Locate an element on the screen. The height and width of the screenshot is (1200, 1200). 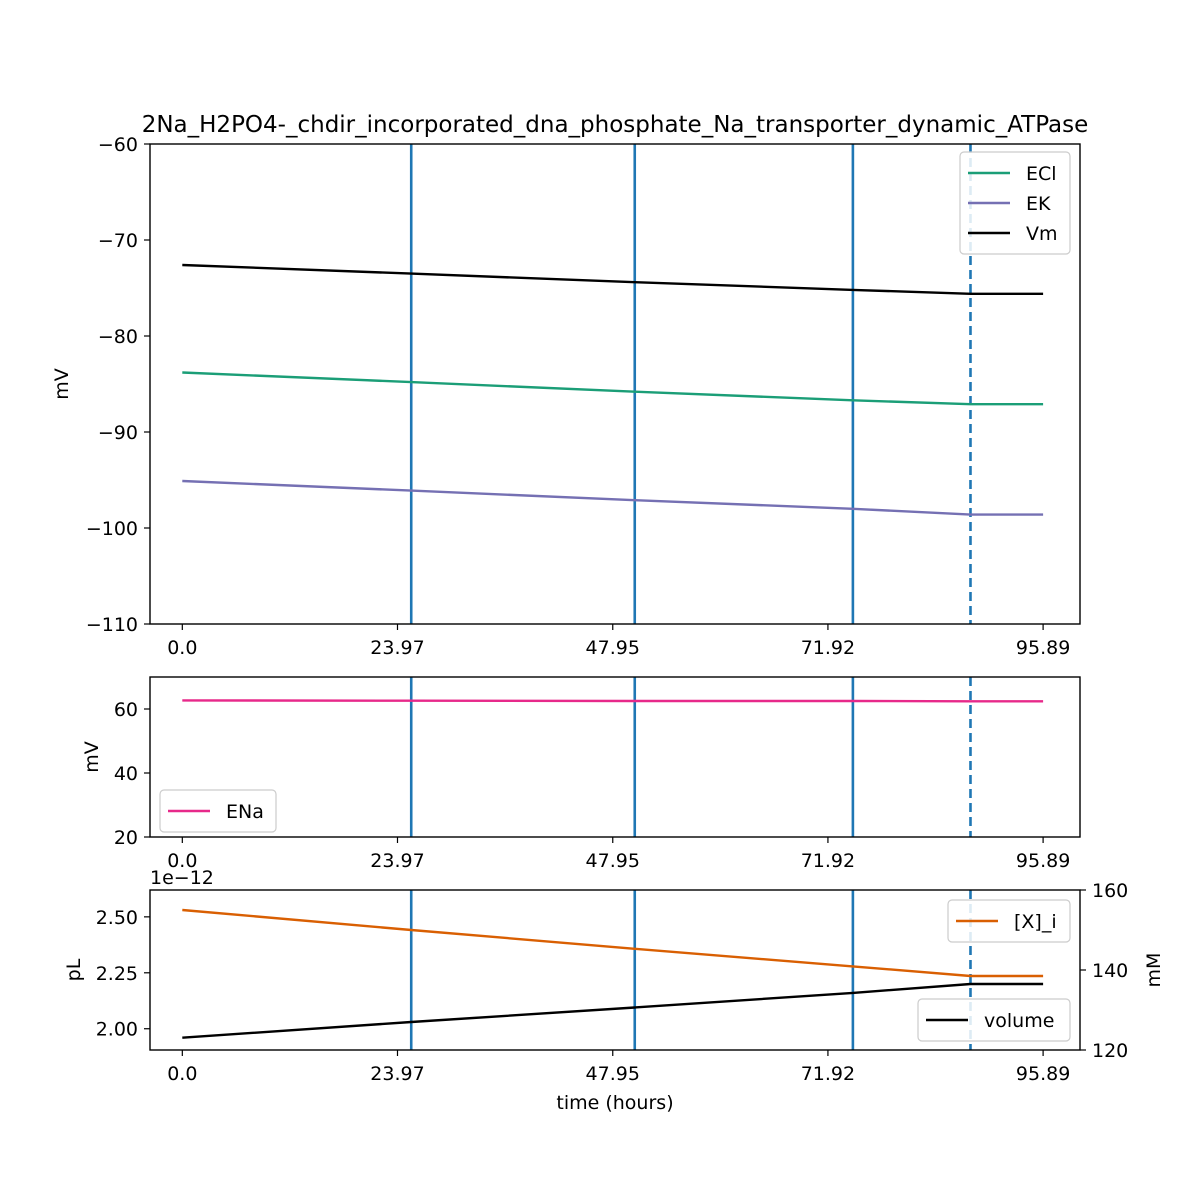
y-right-tick-label: 120 is located at coordinates (1110, 1051).